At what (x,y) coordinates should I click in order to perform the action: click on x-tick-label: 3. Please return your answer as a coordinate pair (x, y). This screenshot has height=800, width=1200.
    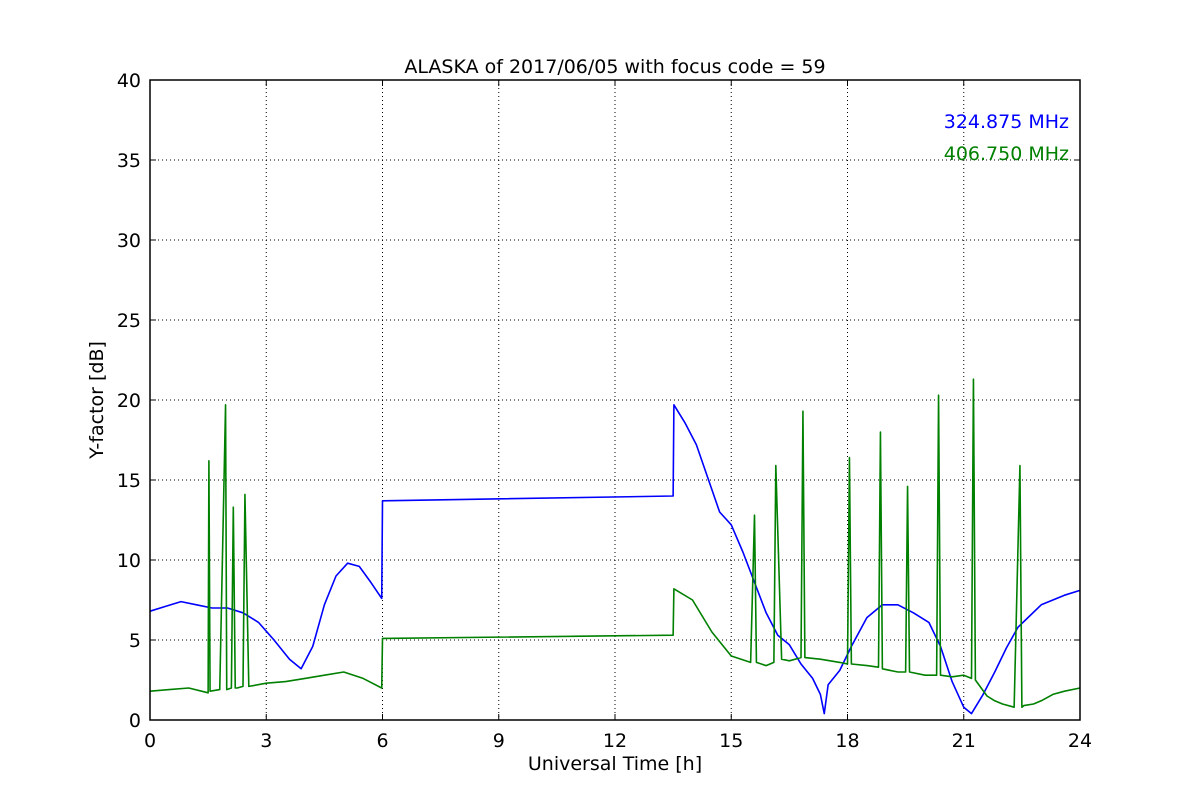
    Looking at the image, I should click on (266, 741).